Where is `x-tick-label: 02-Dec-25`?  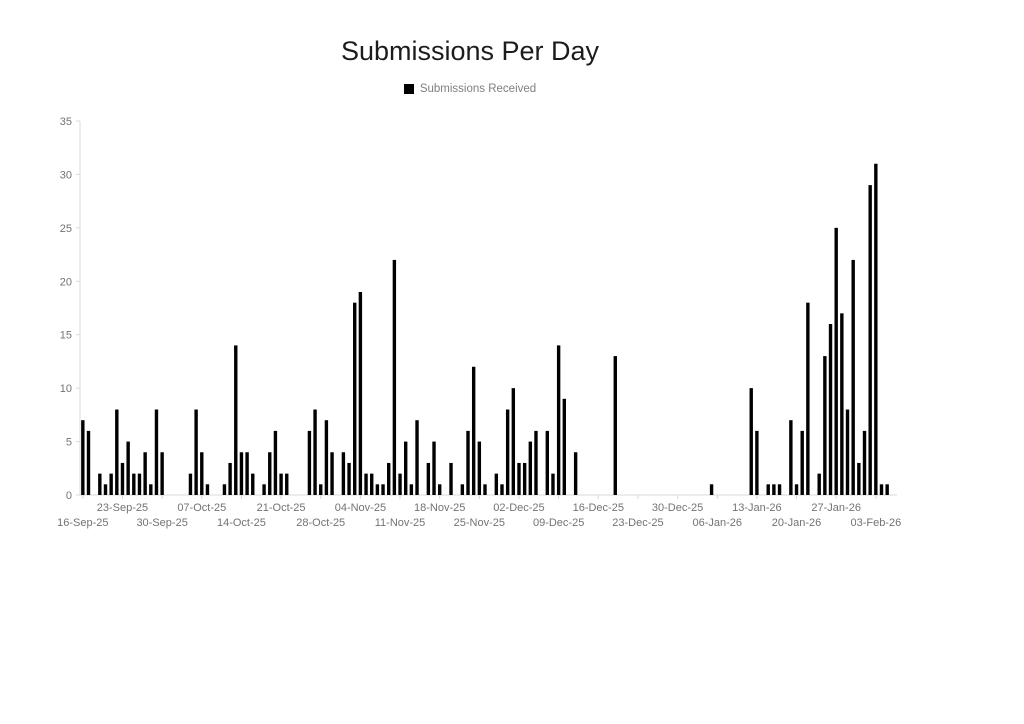 x-tick-label: 02-Dec-25 is located at coordinates (518, 508).